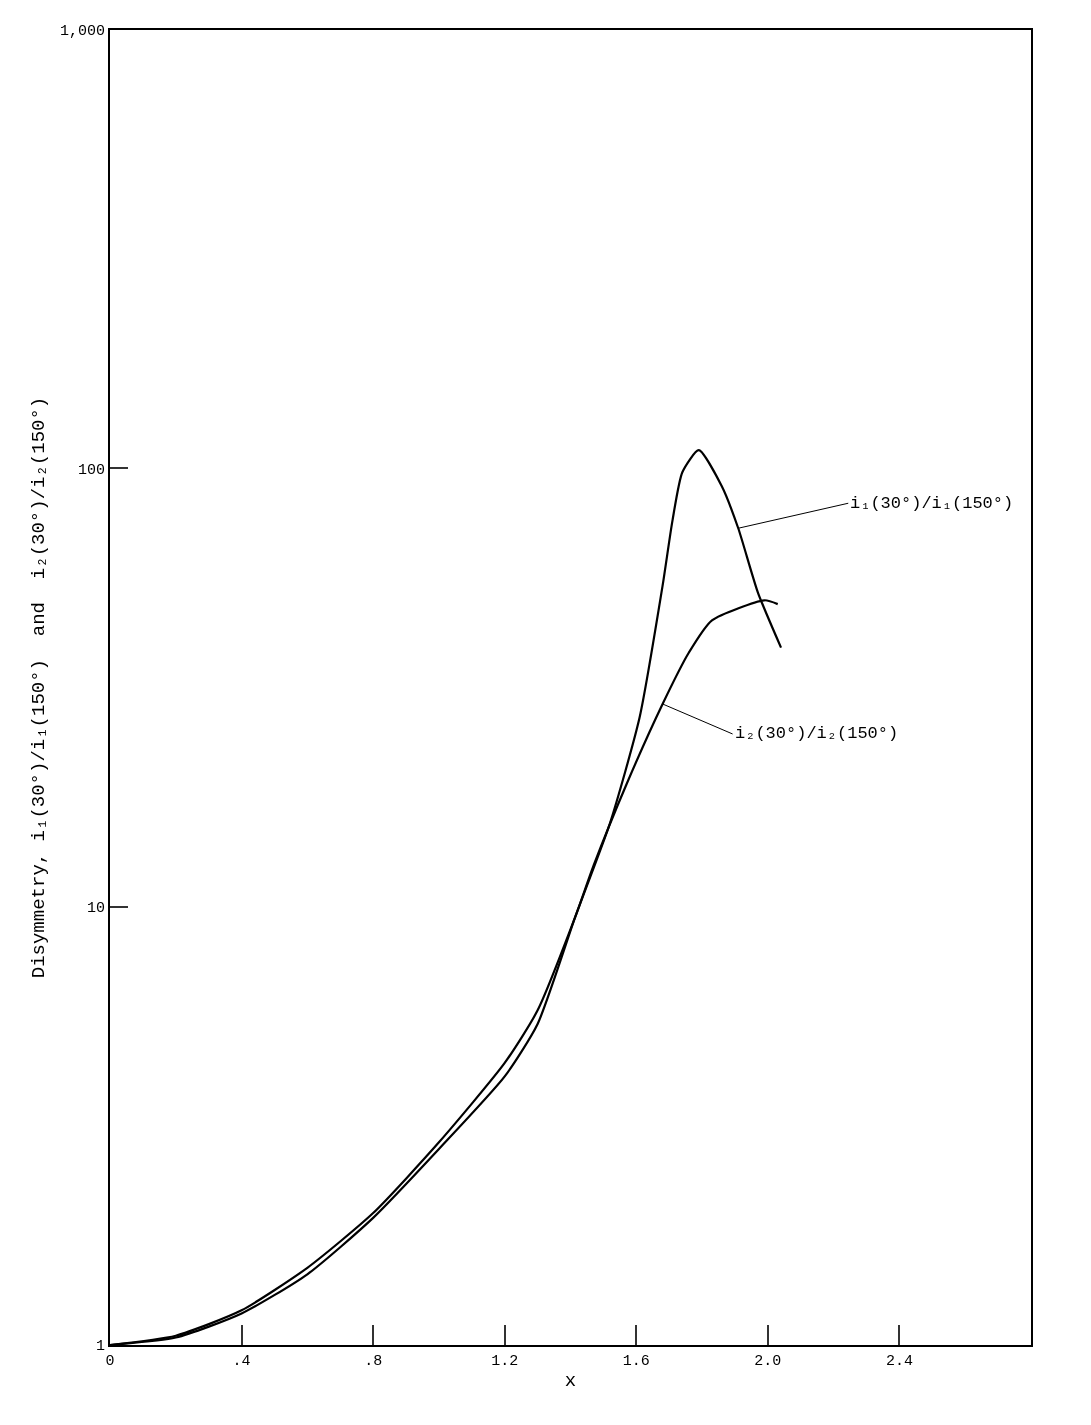  I want to click on x-tick-label: .8, so click(373, 1361).